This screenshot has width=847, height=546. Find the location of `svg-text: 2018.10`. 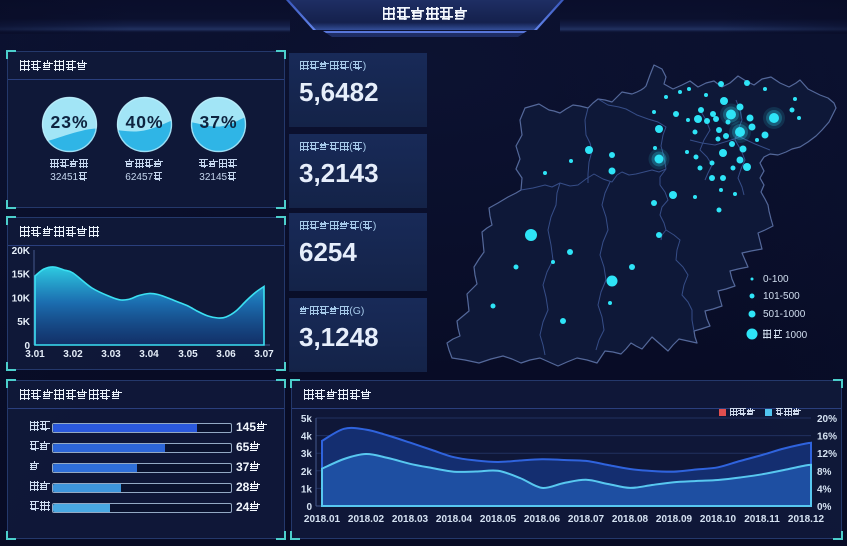

svg-text: 2018.10 is located at coordinates (718, 519).